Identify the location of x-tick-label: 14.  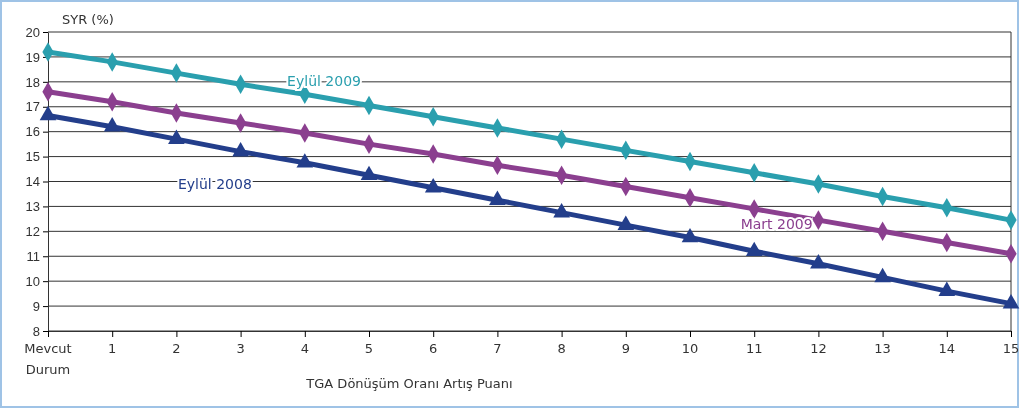
(947, 348).